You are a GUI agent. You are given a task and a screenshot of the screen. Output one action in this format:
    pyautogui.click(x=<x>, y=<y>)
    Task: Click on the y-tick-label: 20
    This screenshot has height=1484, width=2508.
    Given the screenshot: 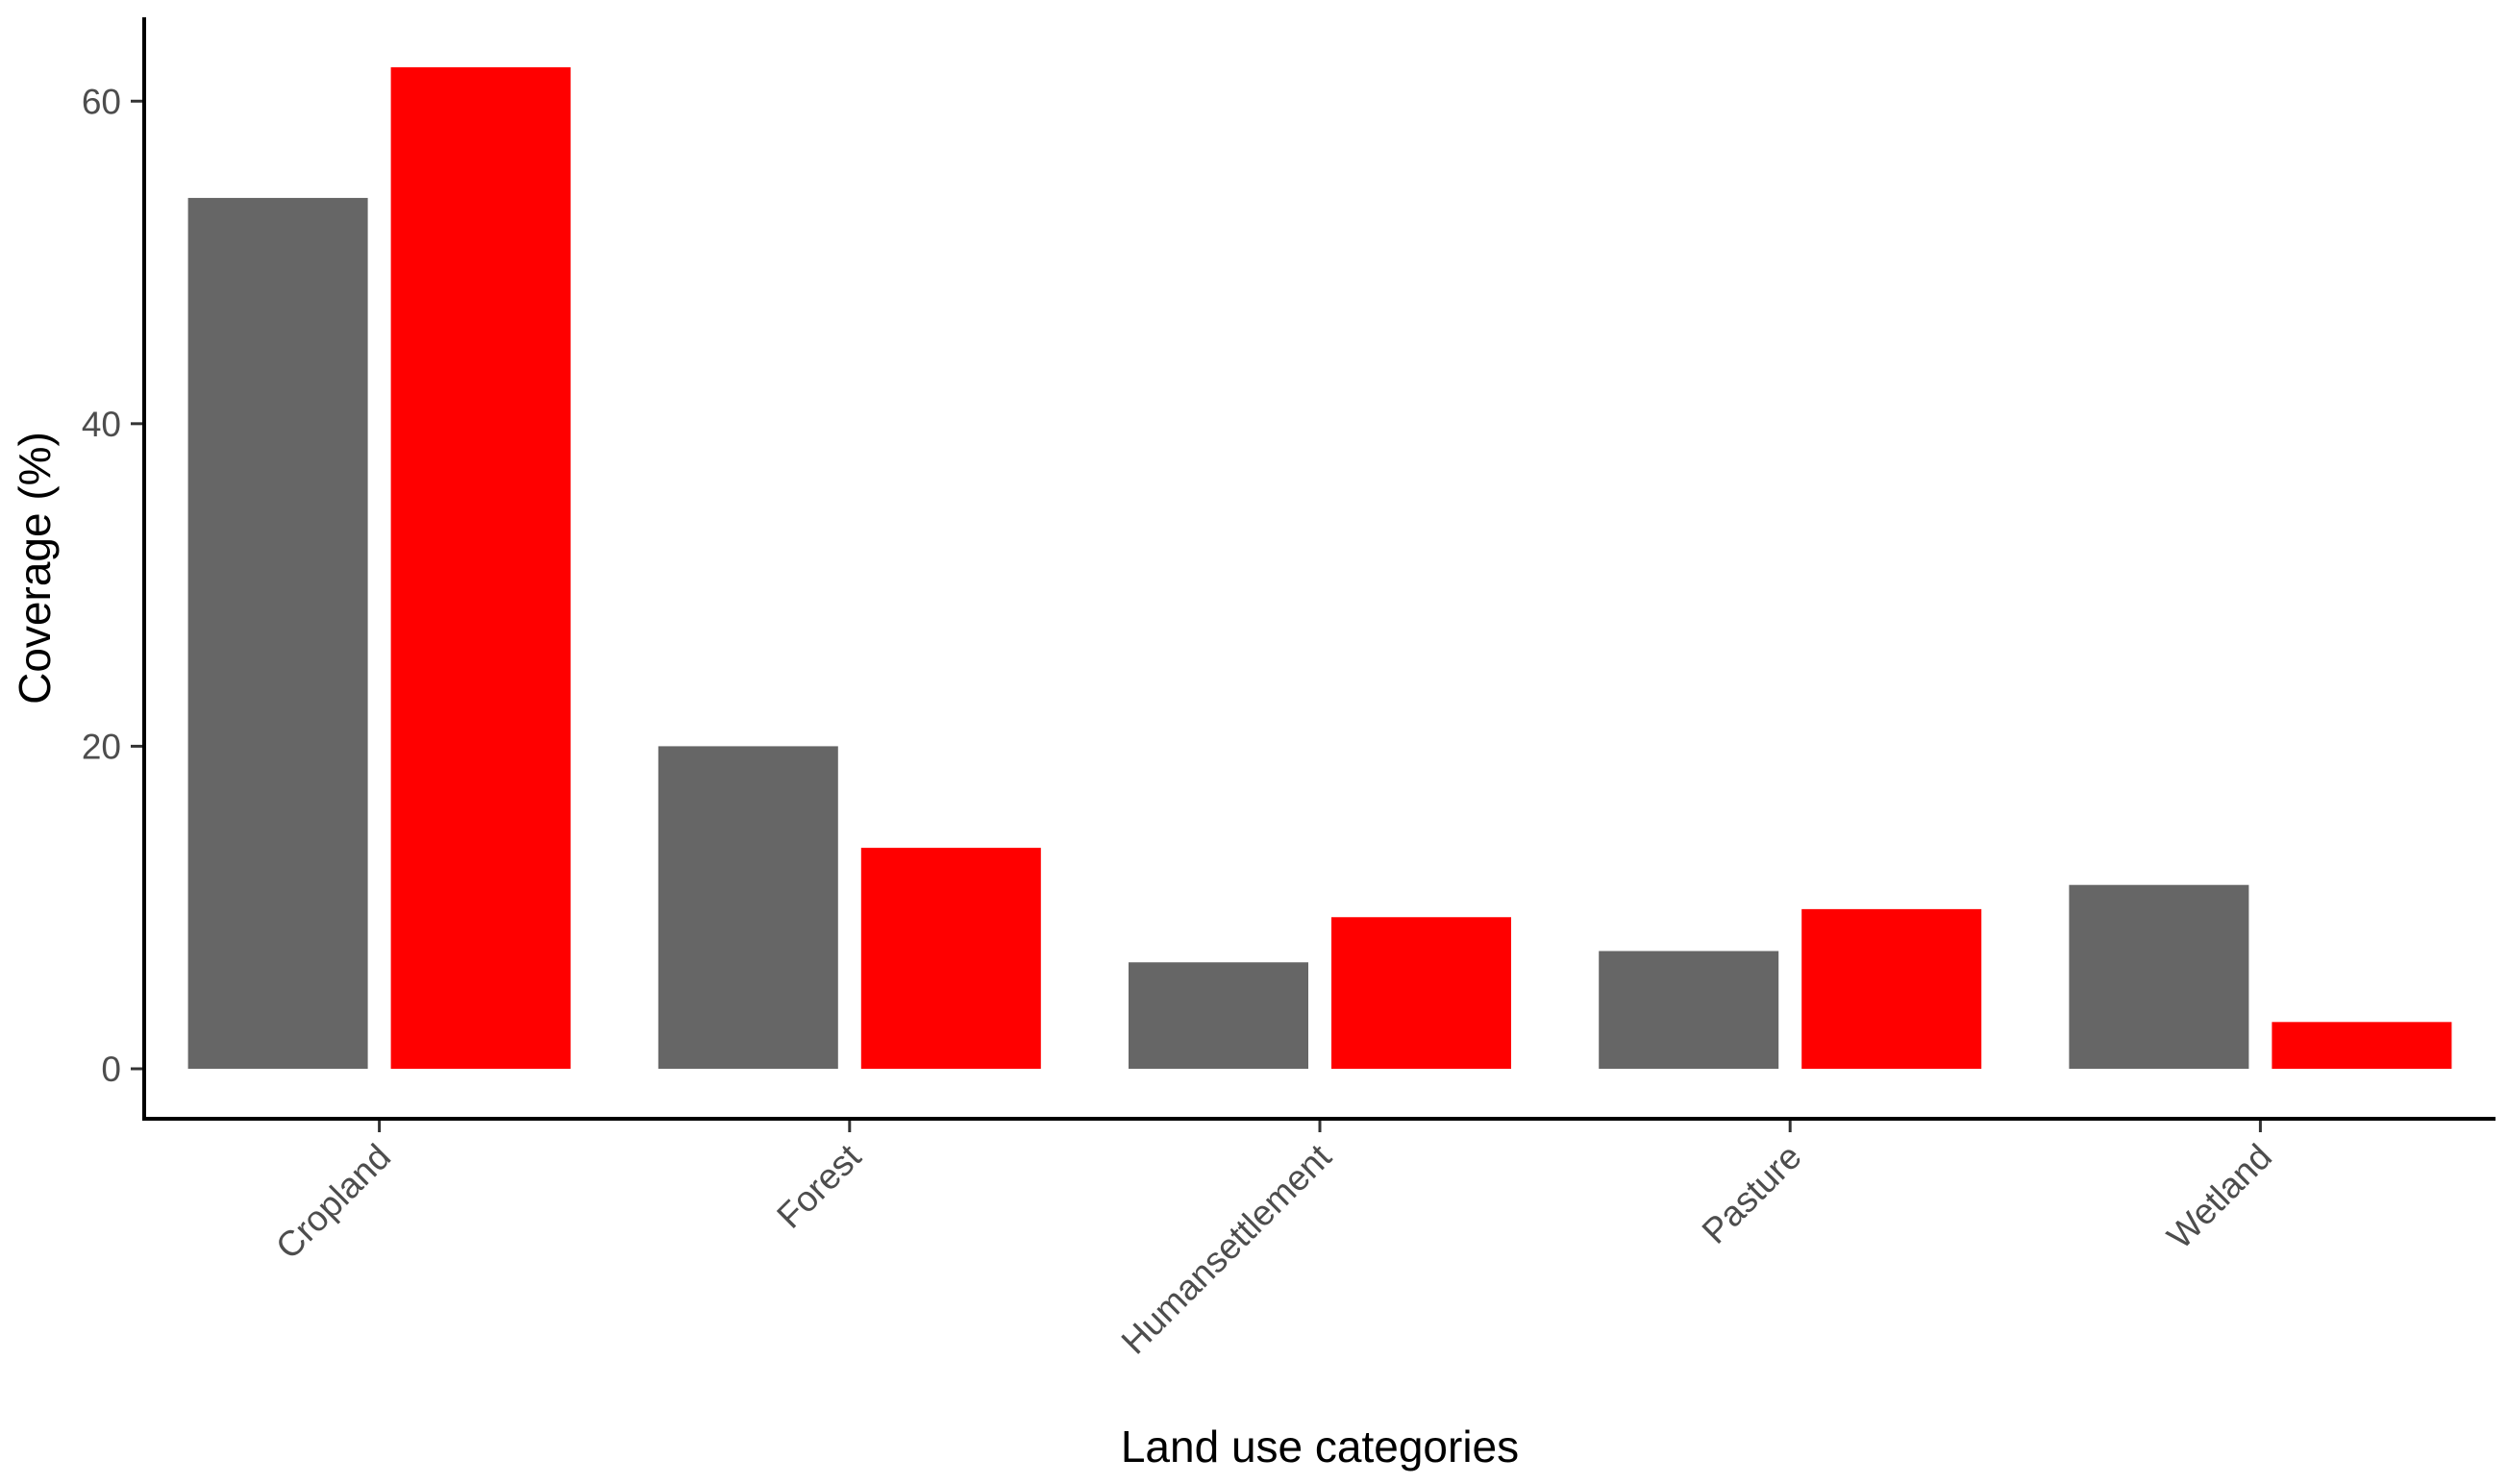 What is the action you would take?
    pyautogui.click(x=101, y=746)
    